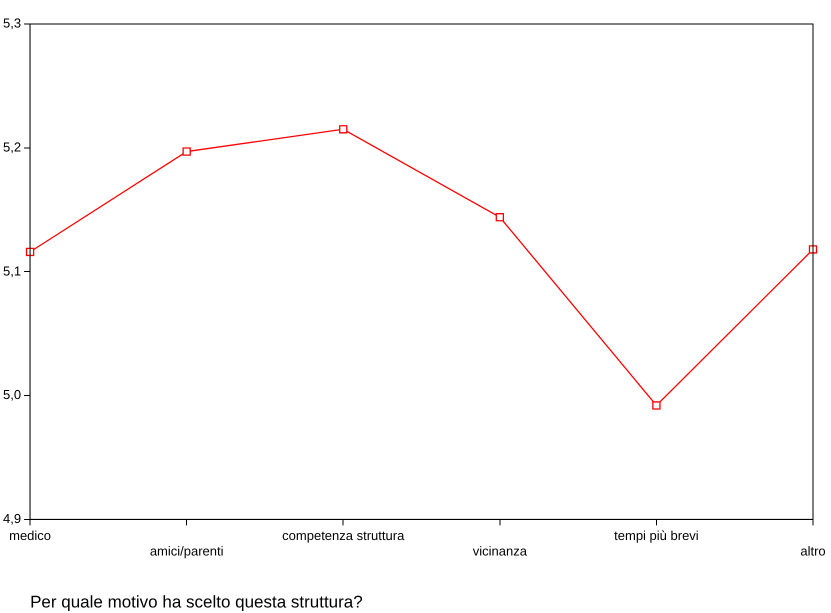 This screenshot has height=613, width=831. I want to click on x-tick-label: amici/parenti, so click(187, 550).